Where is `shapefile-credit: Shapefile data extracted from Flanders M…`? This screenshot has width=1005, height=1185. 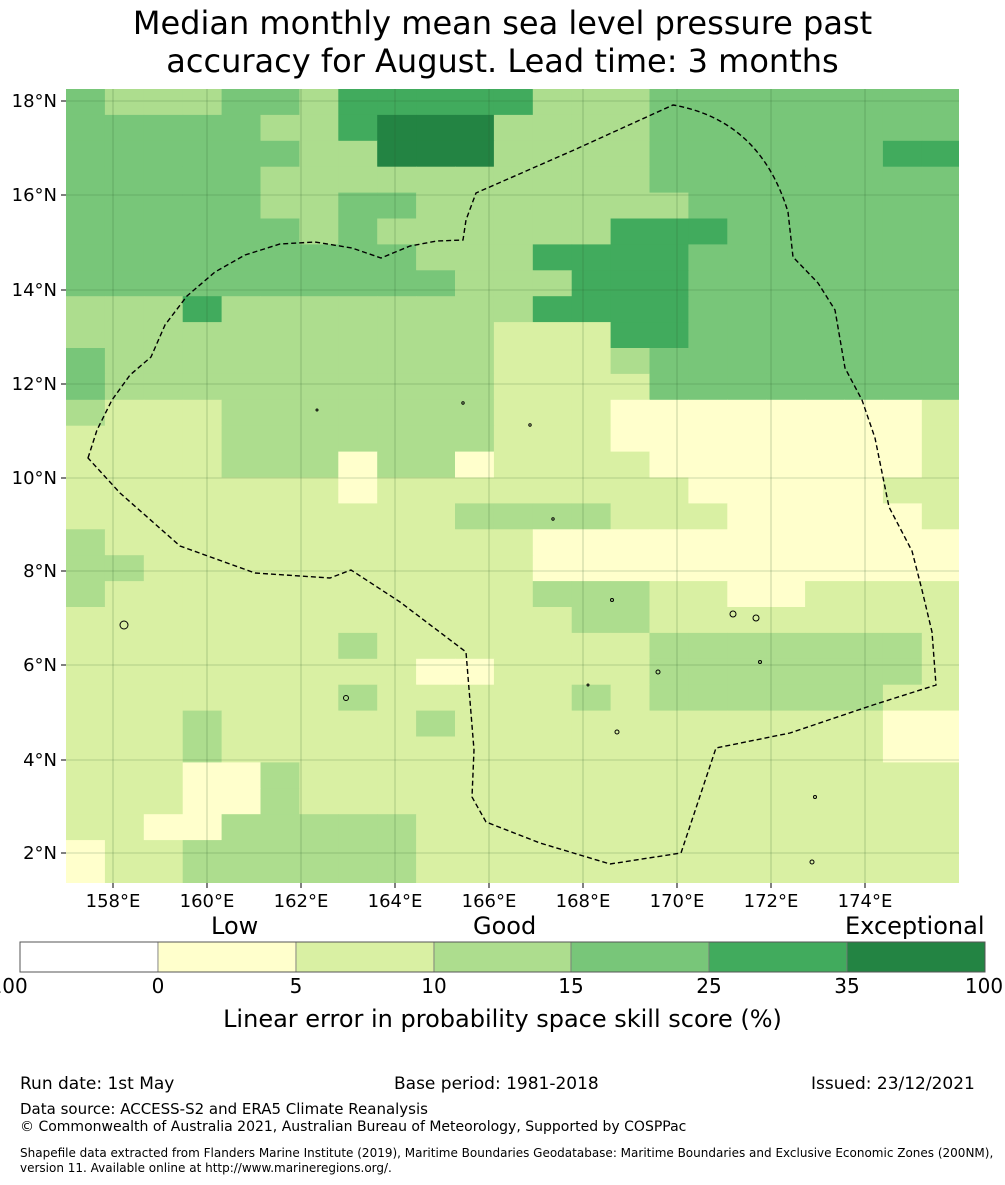 shapefile-credit: Shapefile data extracted from Flanders M… is located at coordinates (507, 1160).